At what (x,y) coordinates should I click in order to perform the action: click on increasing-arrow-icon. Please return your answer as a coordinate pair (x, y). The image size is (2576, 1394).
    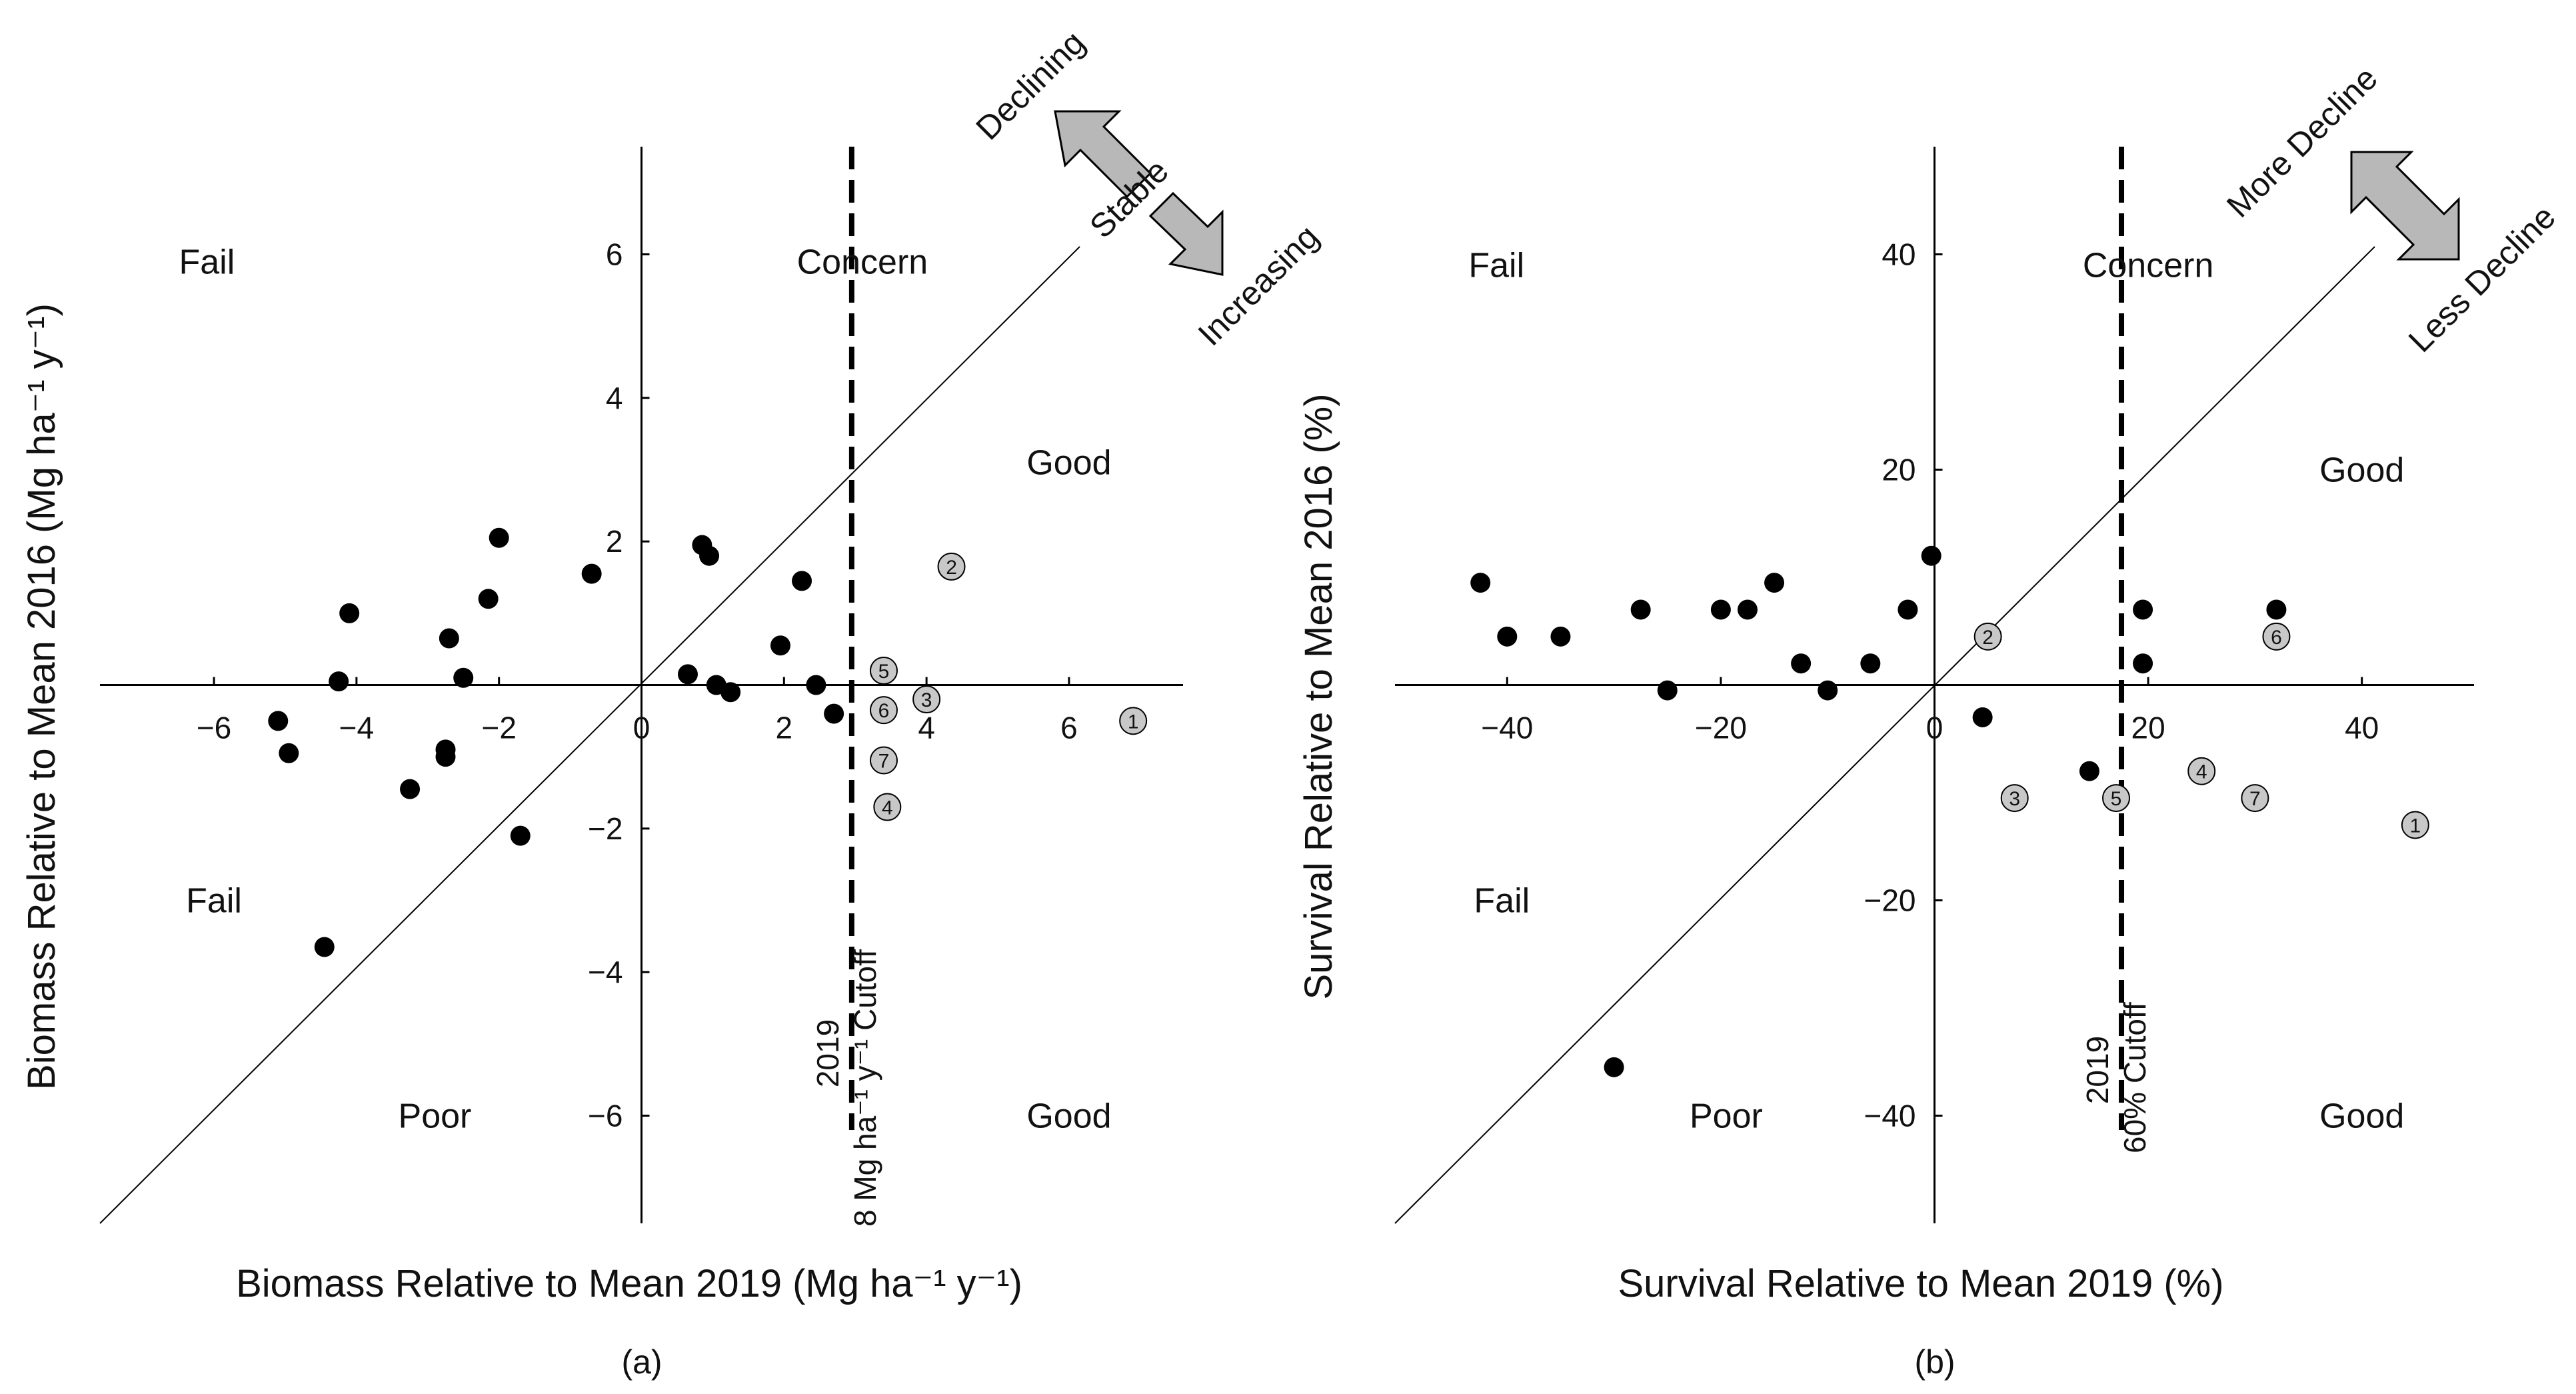
    Looking at the image, I should click on (1186, 233).